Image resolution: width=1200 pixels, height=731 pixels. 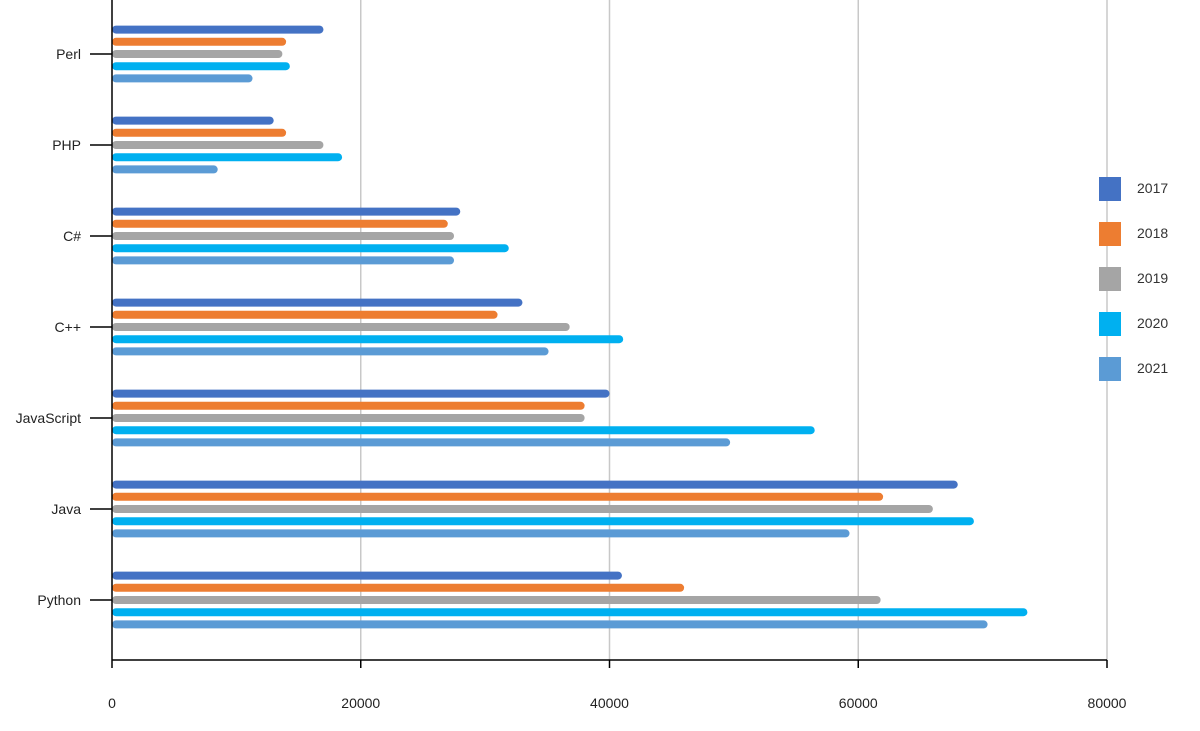 I want to click on bar-java-2021, so click(x=481, y=533).